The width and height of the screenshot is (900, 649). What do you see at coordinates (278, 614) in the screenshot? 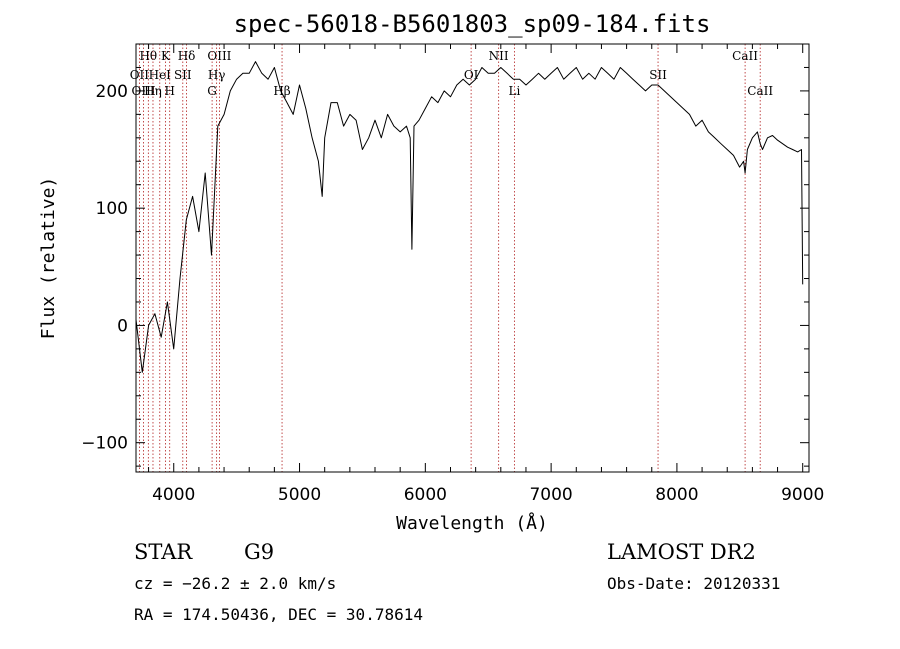
I see `coordinates-readout: RA = 174.50436, DEC = 30.78614` at bounding box center [278, 614].